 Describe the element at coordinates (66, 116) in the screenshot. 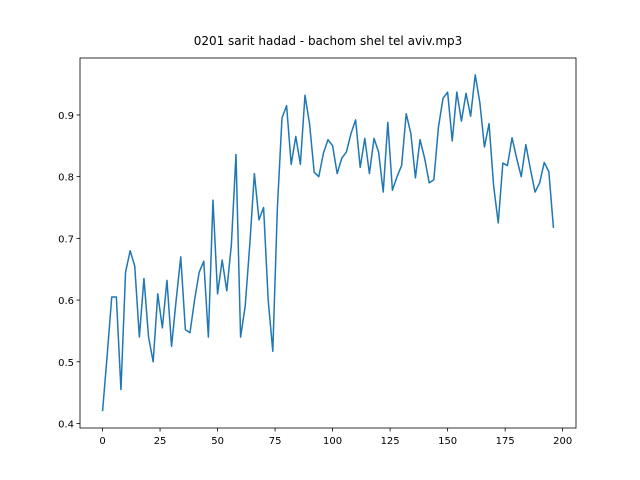

I see `y-tick-label: 0.9` at that location.